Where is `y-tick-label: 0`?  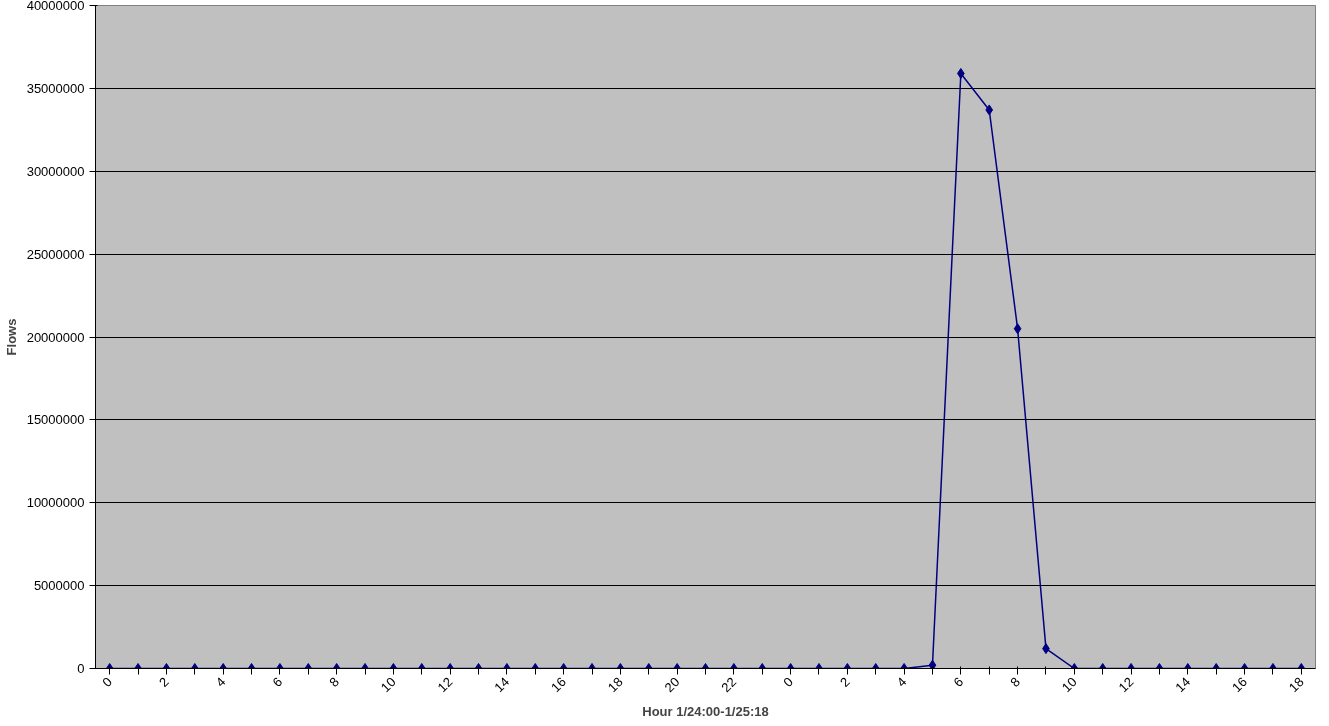 y-tick-label: 0 is located at coordinates (81, 668).